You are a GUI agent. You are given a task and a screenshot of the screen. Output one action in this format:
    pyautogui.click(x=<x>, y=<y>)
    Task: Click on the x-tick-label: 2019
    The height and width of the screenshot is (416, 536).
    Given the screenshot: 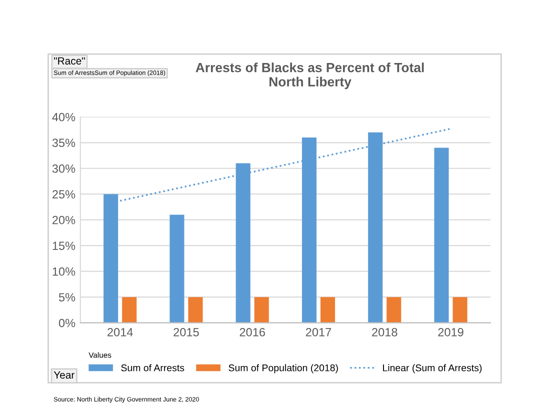 What is the action you would take?
    pyautogui.click(x=451, y=332)
    